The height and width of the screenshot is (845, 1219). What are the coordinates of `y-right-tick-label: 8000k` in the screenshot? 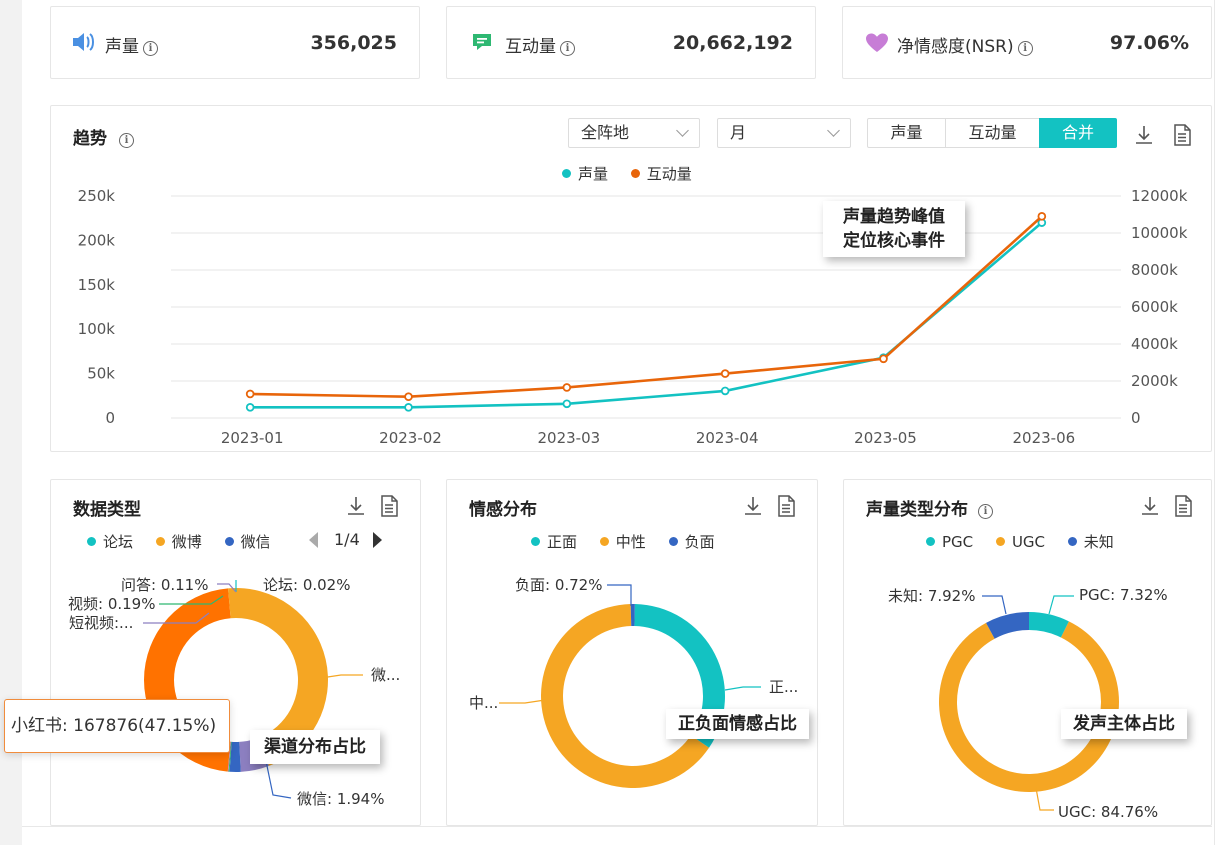 It's located at (1154, 270).